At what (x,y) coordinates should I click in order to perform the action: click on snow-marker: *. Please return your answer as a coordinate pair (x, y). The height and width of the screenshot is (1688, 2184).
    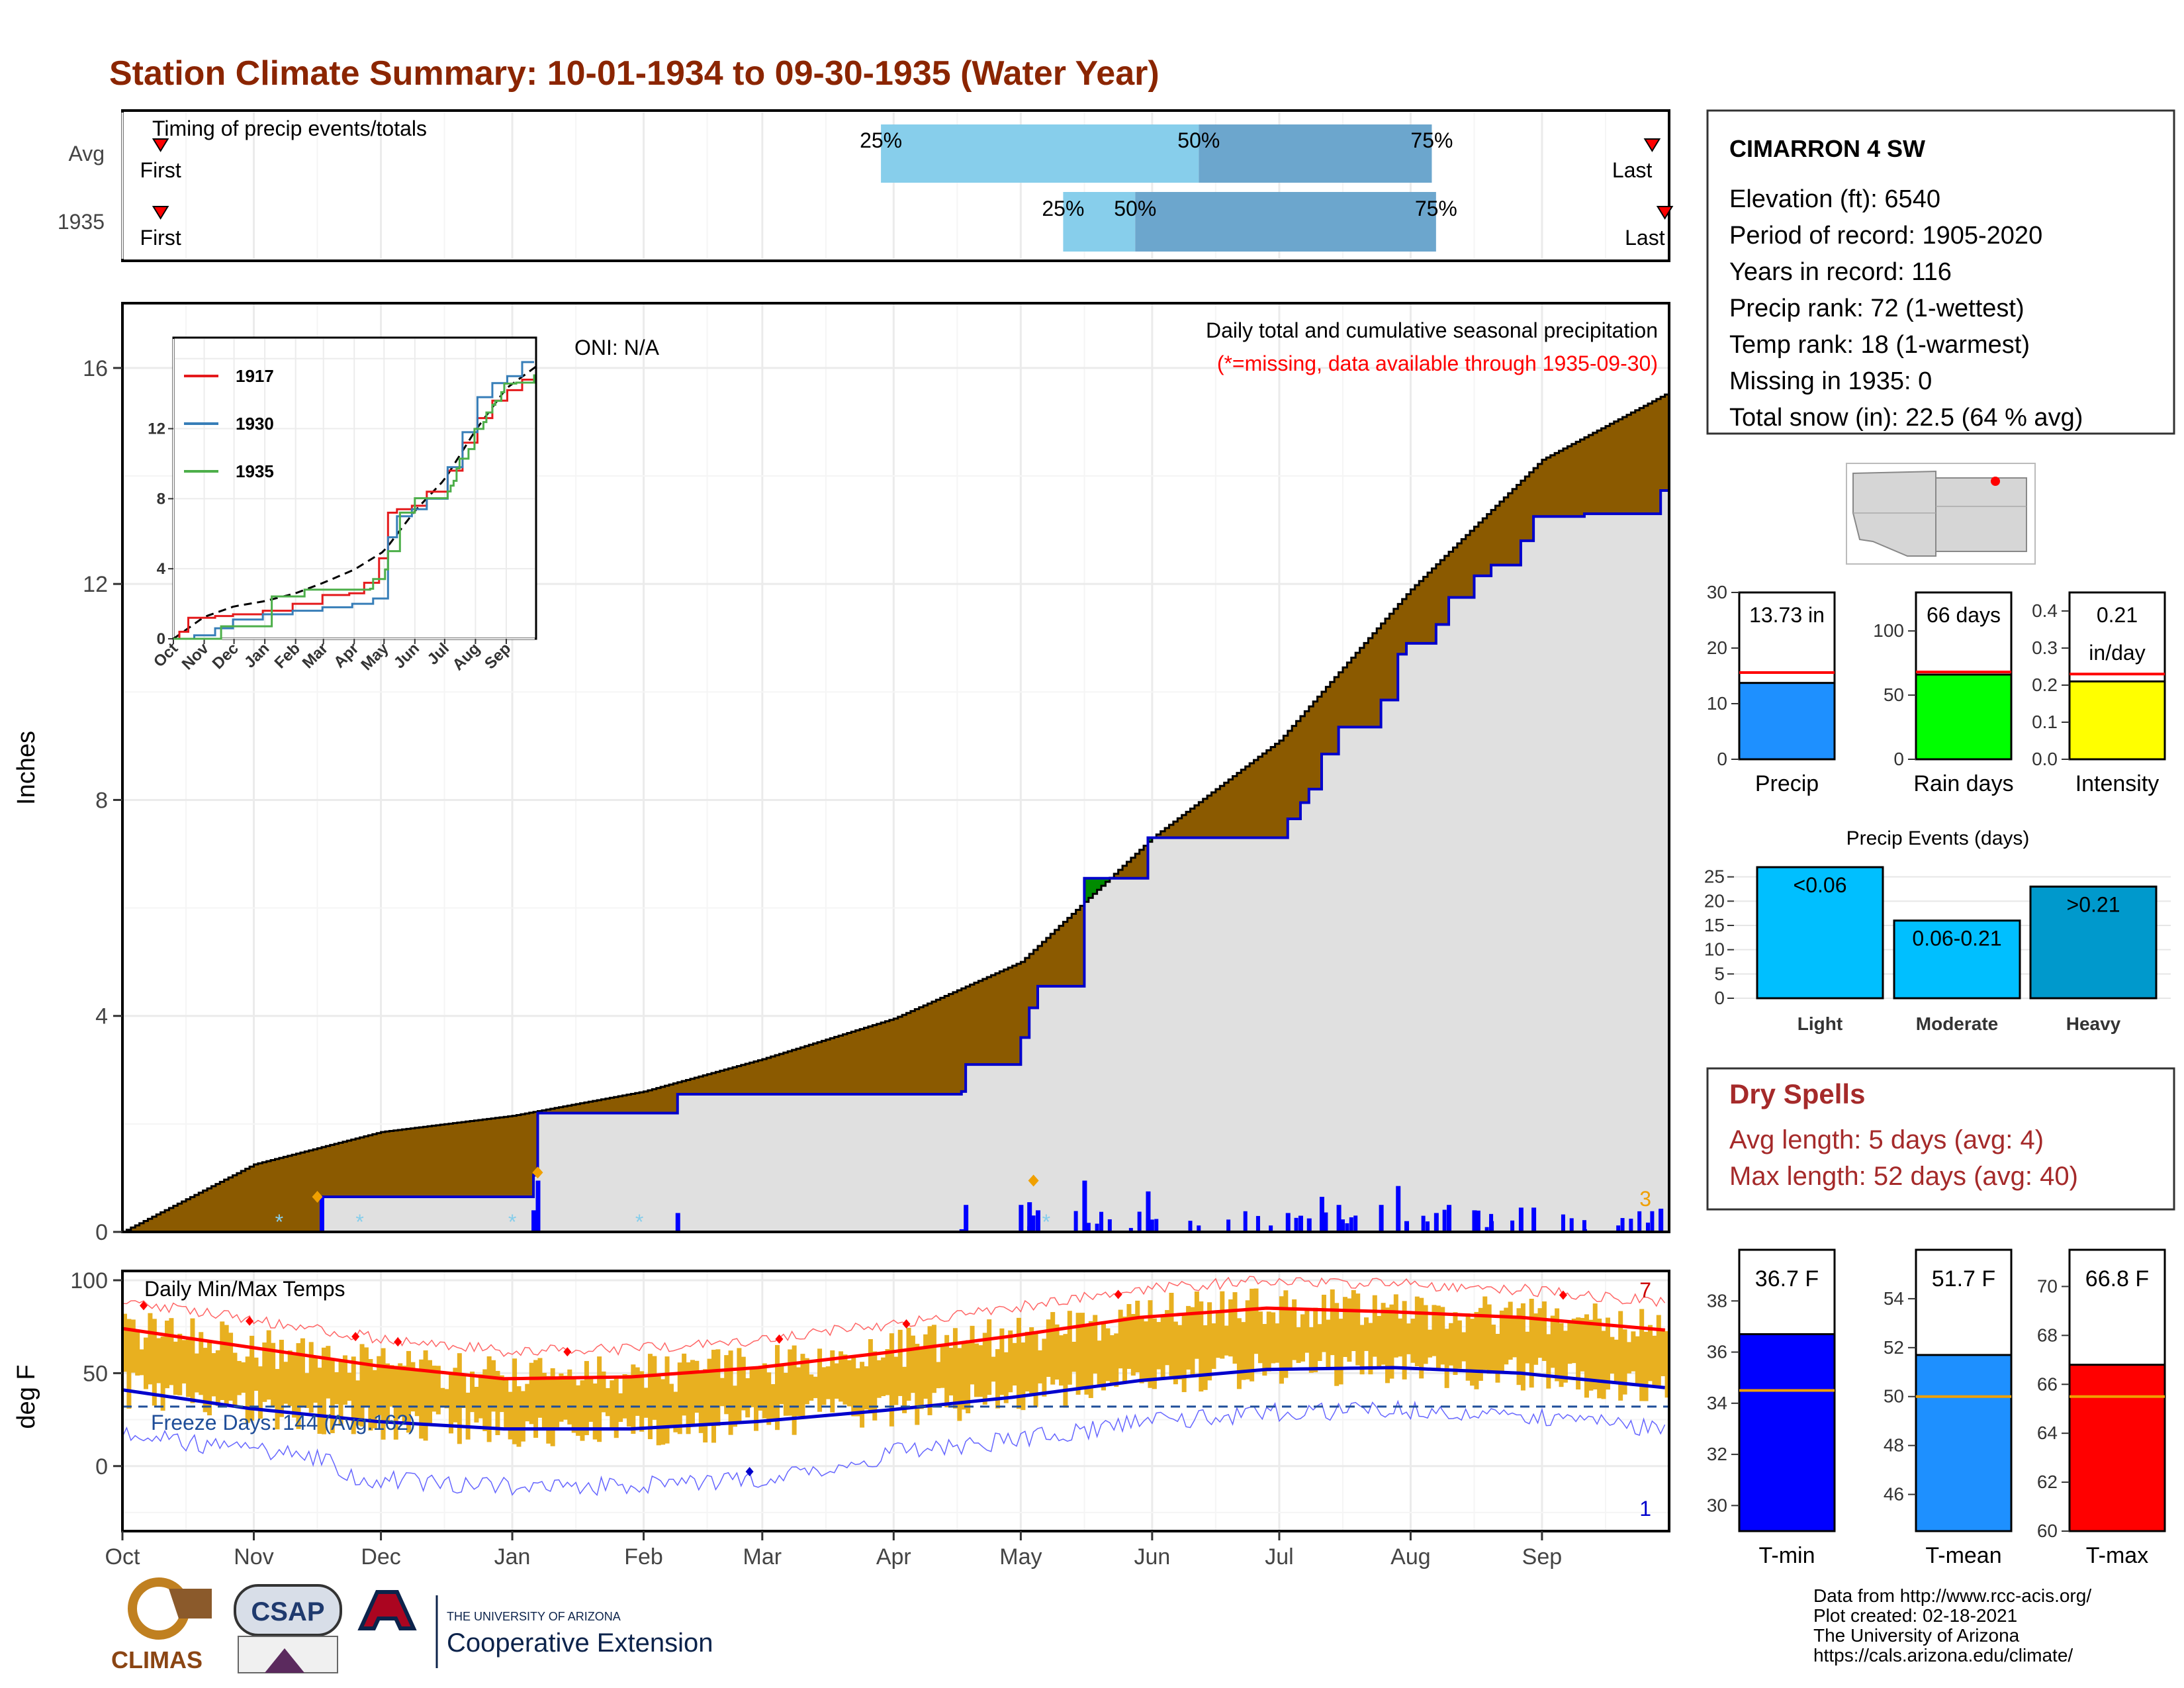
    Looking at the image, I should click on (512, 1222).